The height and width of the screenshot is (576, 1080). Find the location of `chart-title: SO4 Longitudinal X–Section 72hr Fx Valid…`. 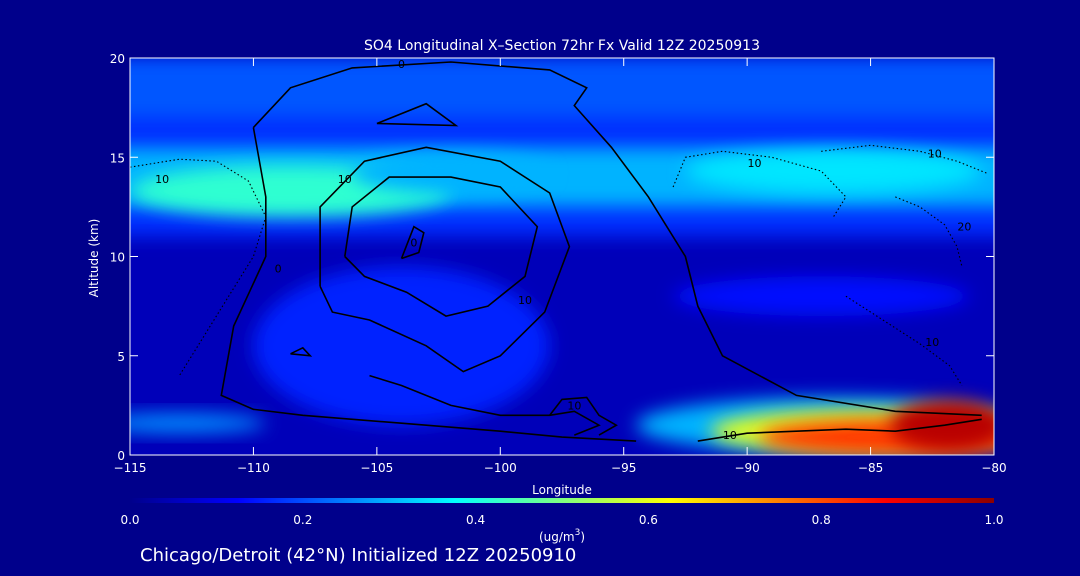

chart-title: SO4 Longitudinal X–Section 72hr Fx Valid… is located at coordinates (562, 46).